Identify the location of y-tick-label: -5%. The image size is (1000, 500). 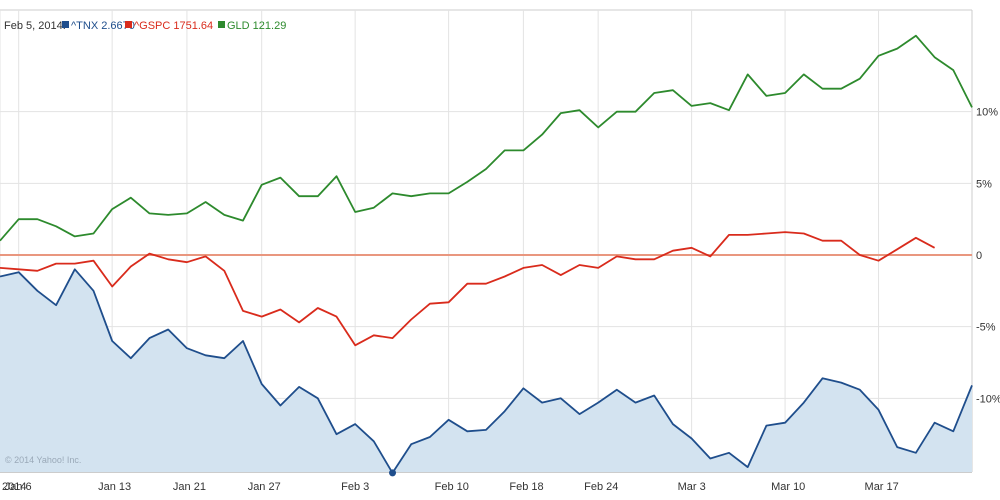
(986, 328).